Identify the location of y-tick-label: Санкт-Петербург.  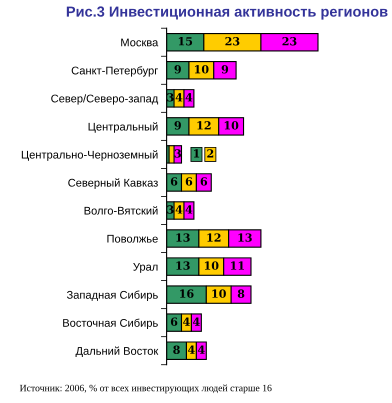
(115, 71).